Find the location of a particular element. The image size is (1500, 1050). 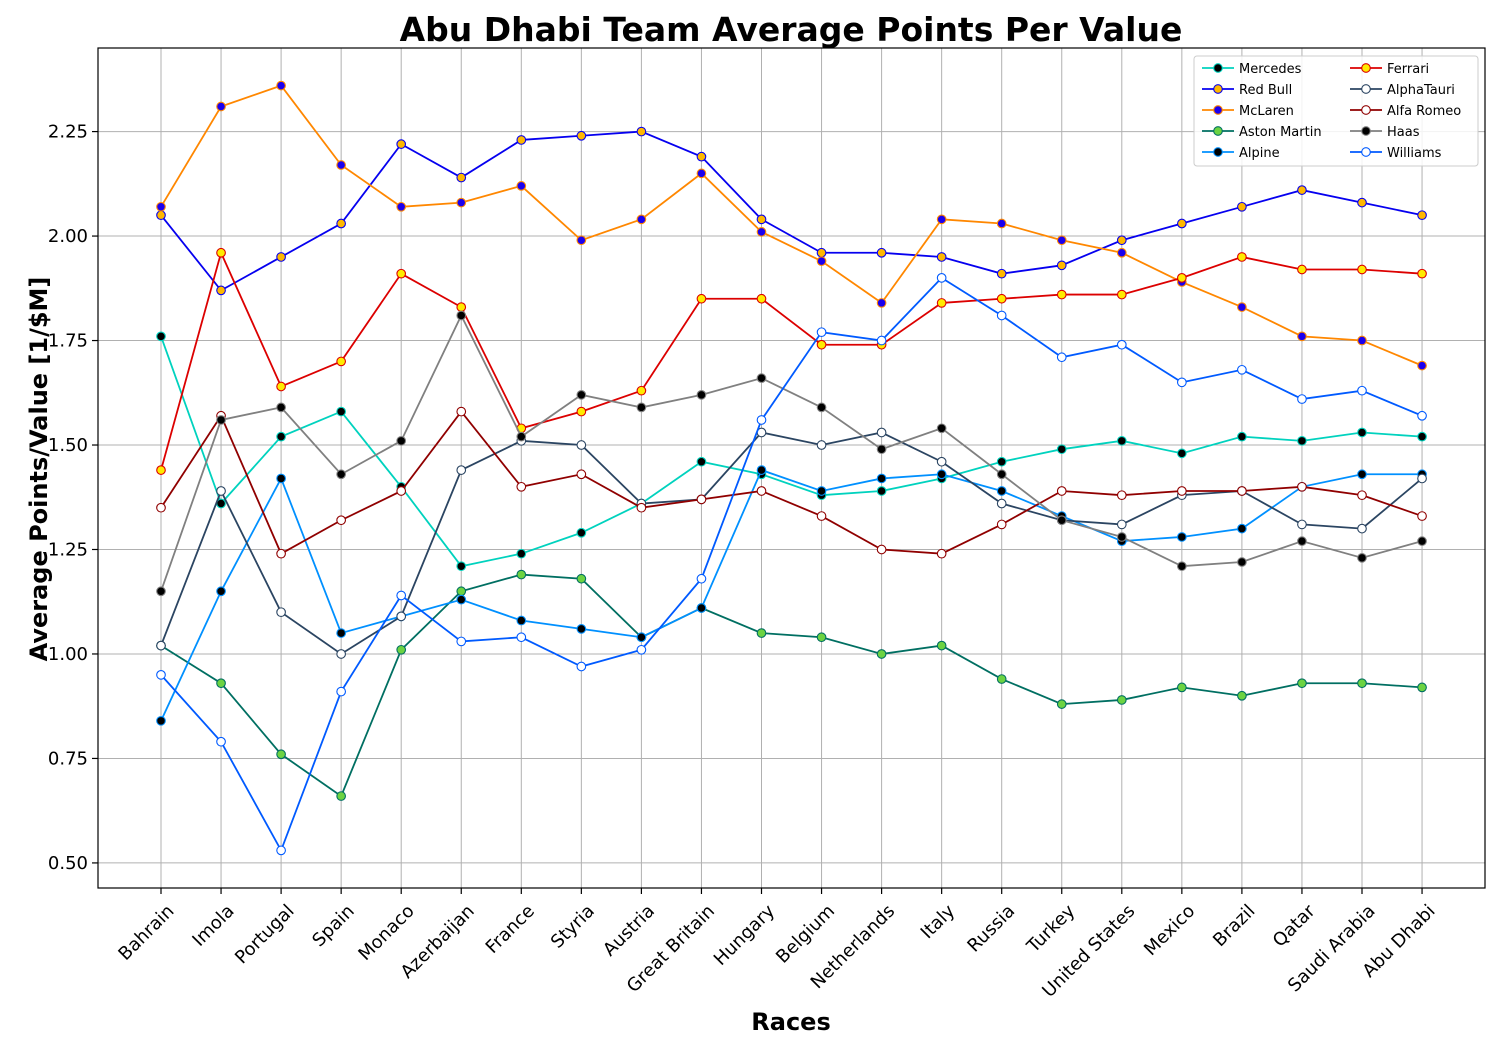

legend-label: Alpine is located at coordinates (1259, 153).